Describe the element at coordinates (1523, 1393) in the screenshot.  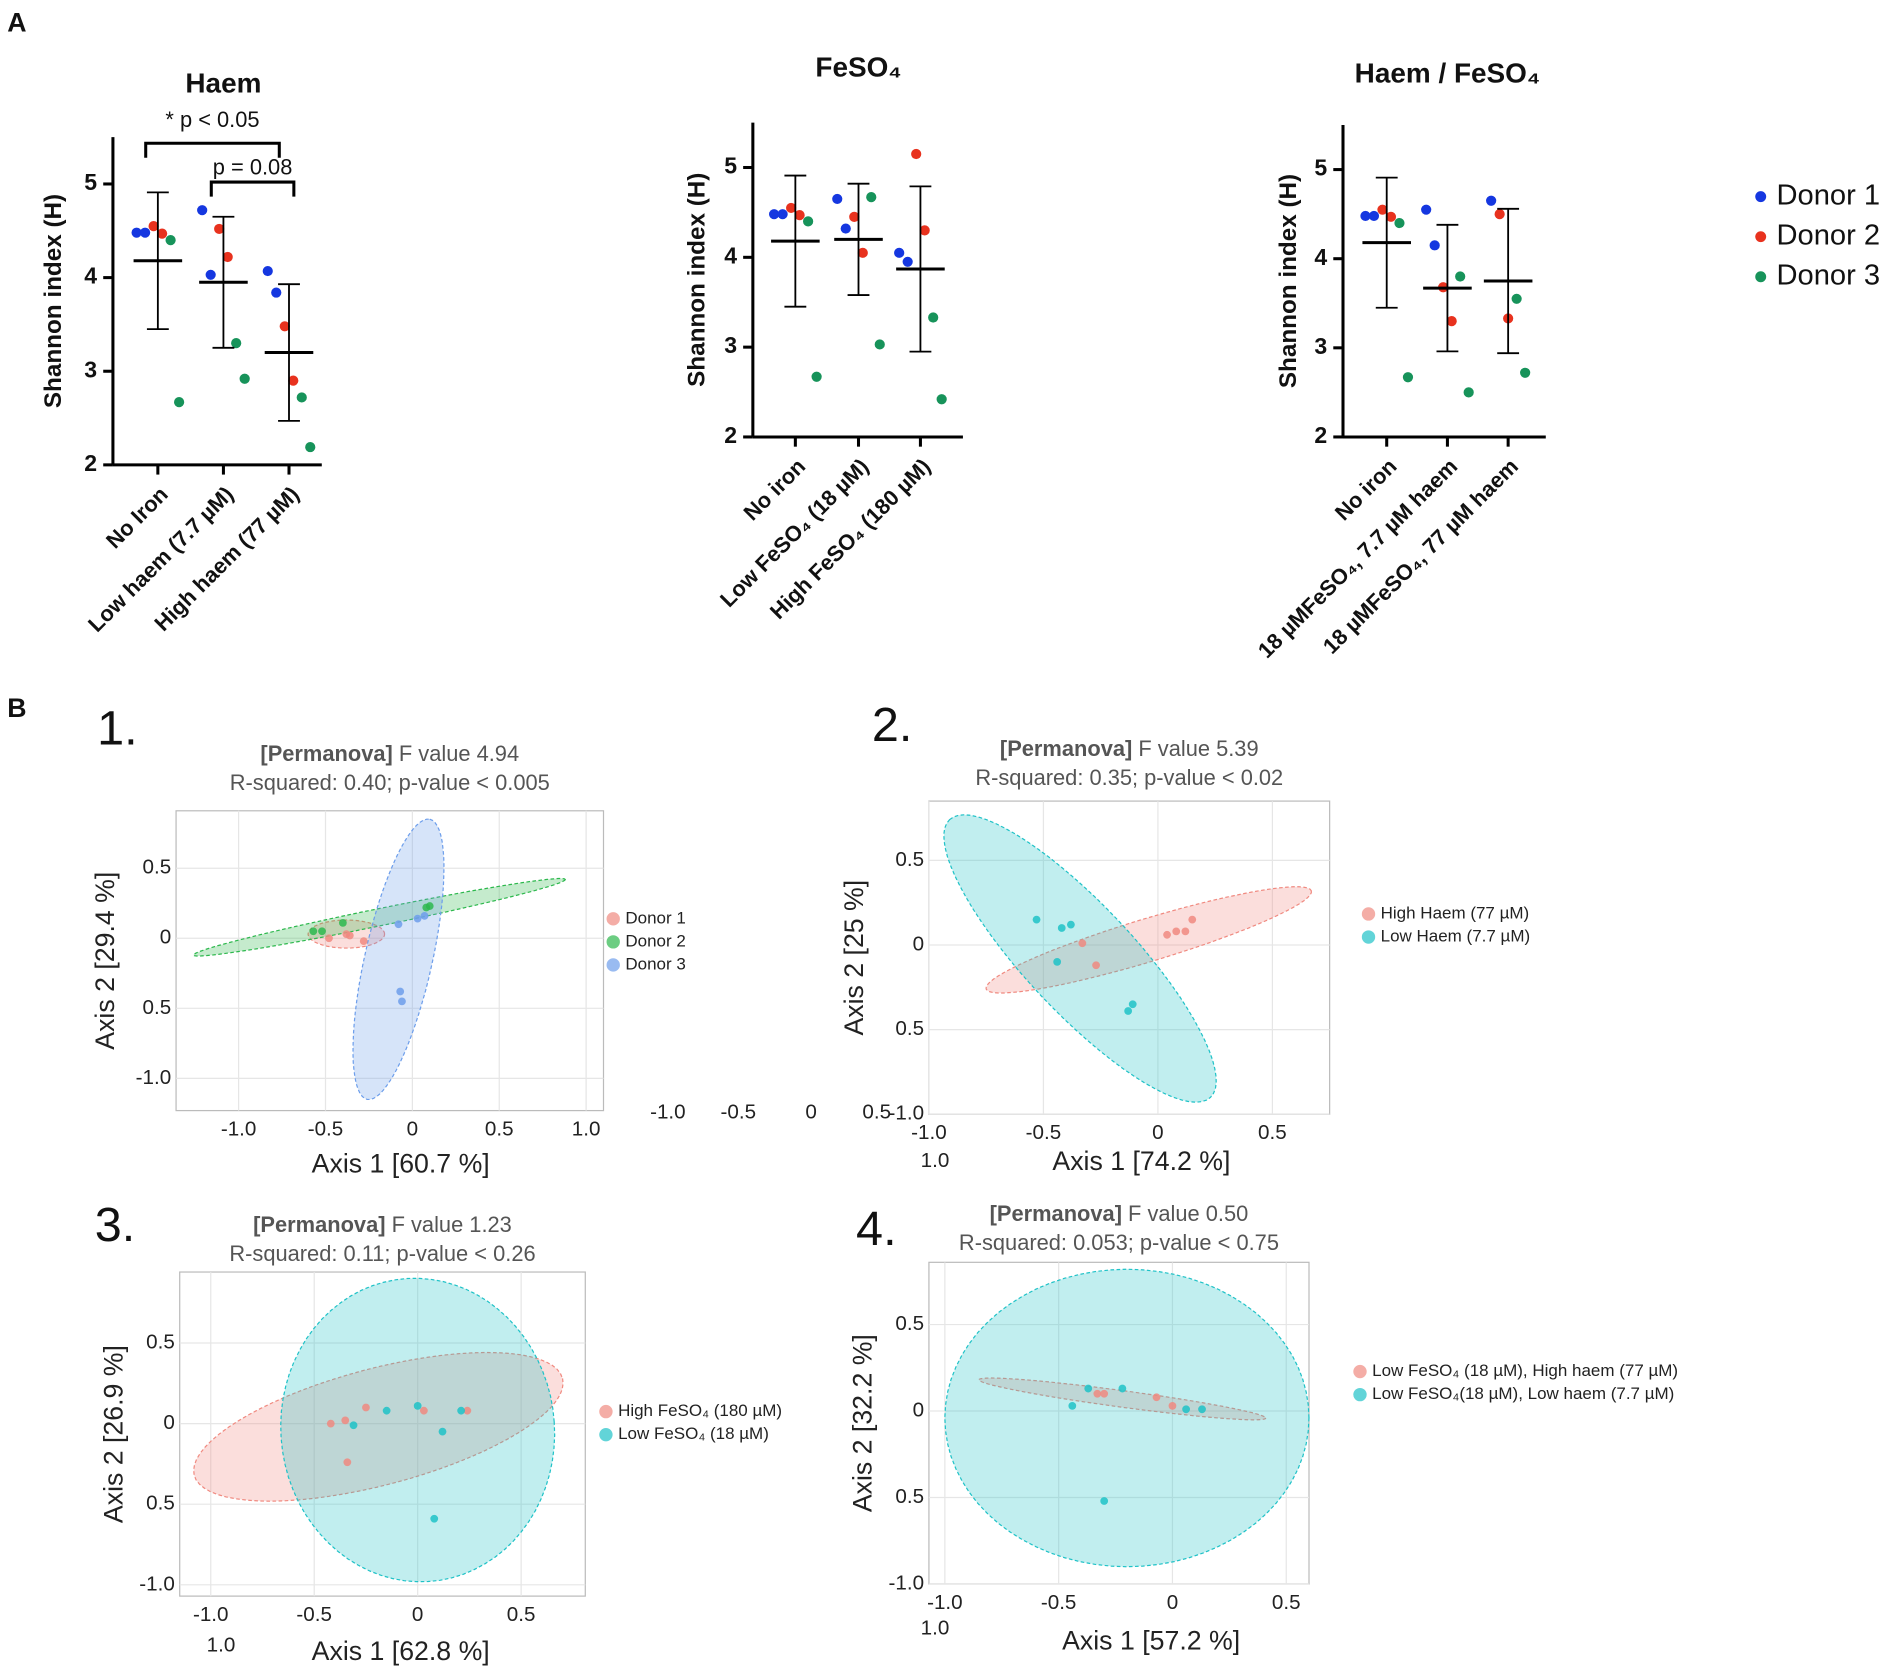
I see `legend-label: Low FeSO₄(18 µM), Low haem (7.7 µM)` at that location.